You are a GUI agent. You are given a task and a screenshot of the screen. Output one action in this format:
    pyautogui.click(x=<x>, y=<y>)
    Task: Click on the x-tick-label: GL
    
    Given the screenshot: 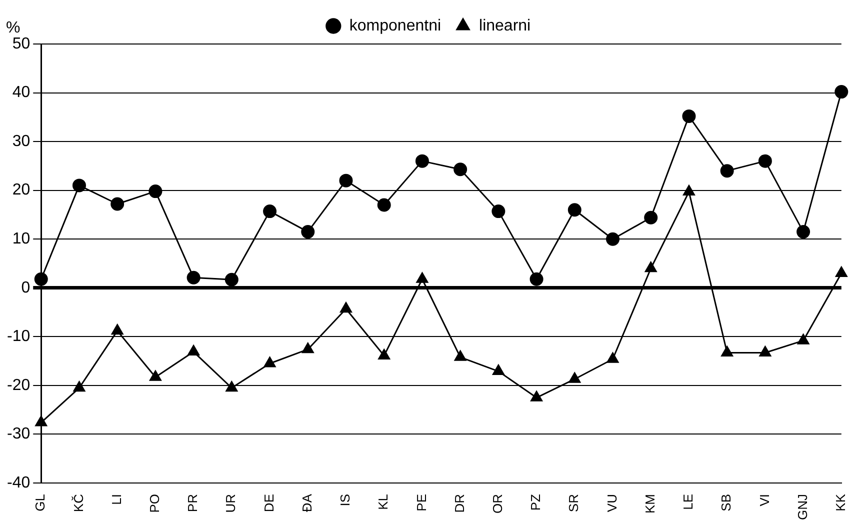 What is the action you would take?
    pyautogui.click(x=40, y=503)
    